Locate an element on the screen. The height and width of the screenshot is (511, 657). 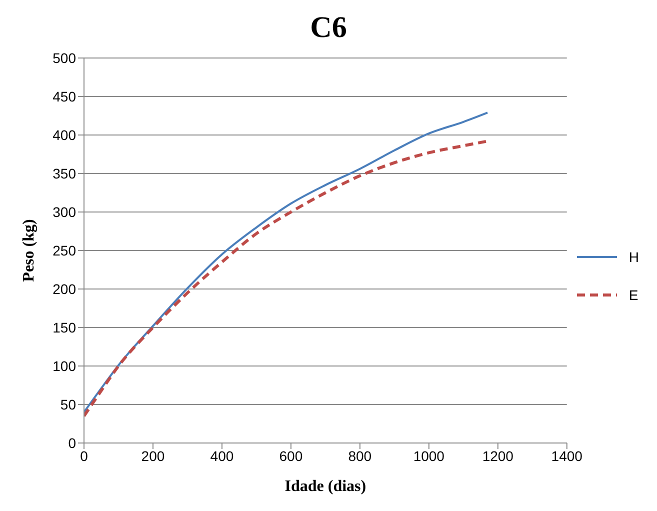
y-tick-label: 200 is located at coordinates (64, 288).